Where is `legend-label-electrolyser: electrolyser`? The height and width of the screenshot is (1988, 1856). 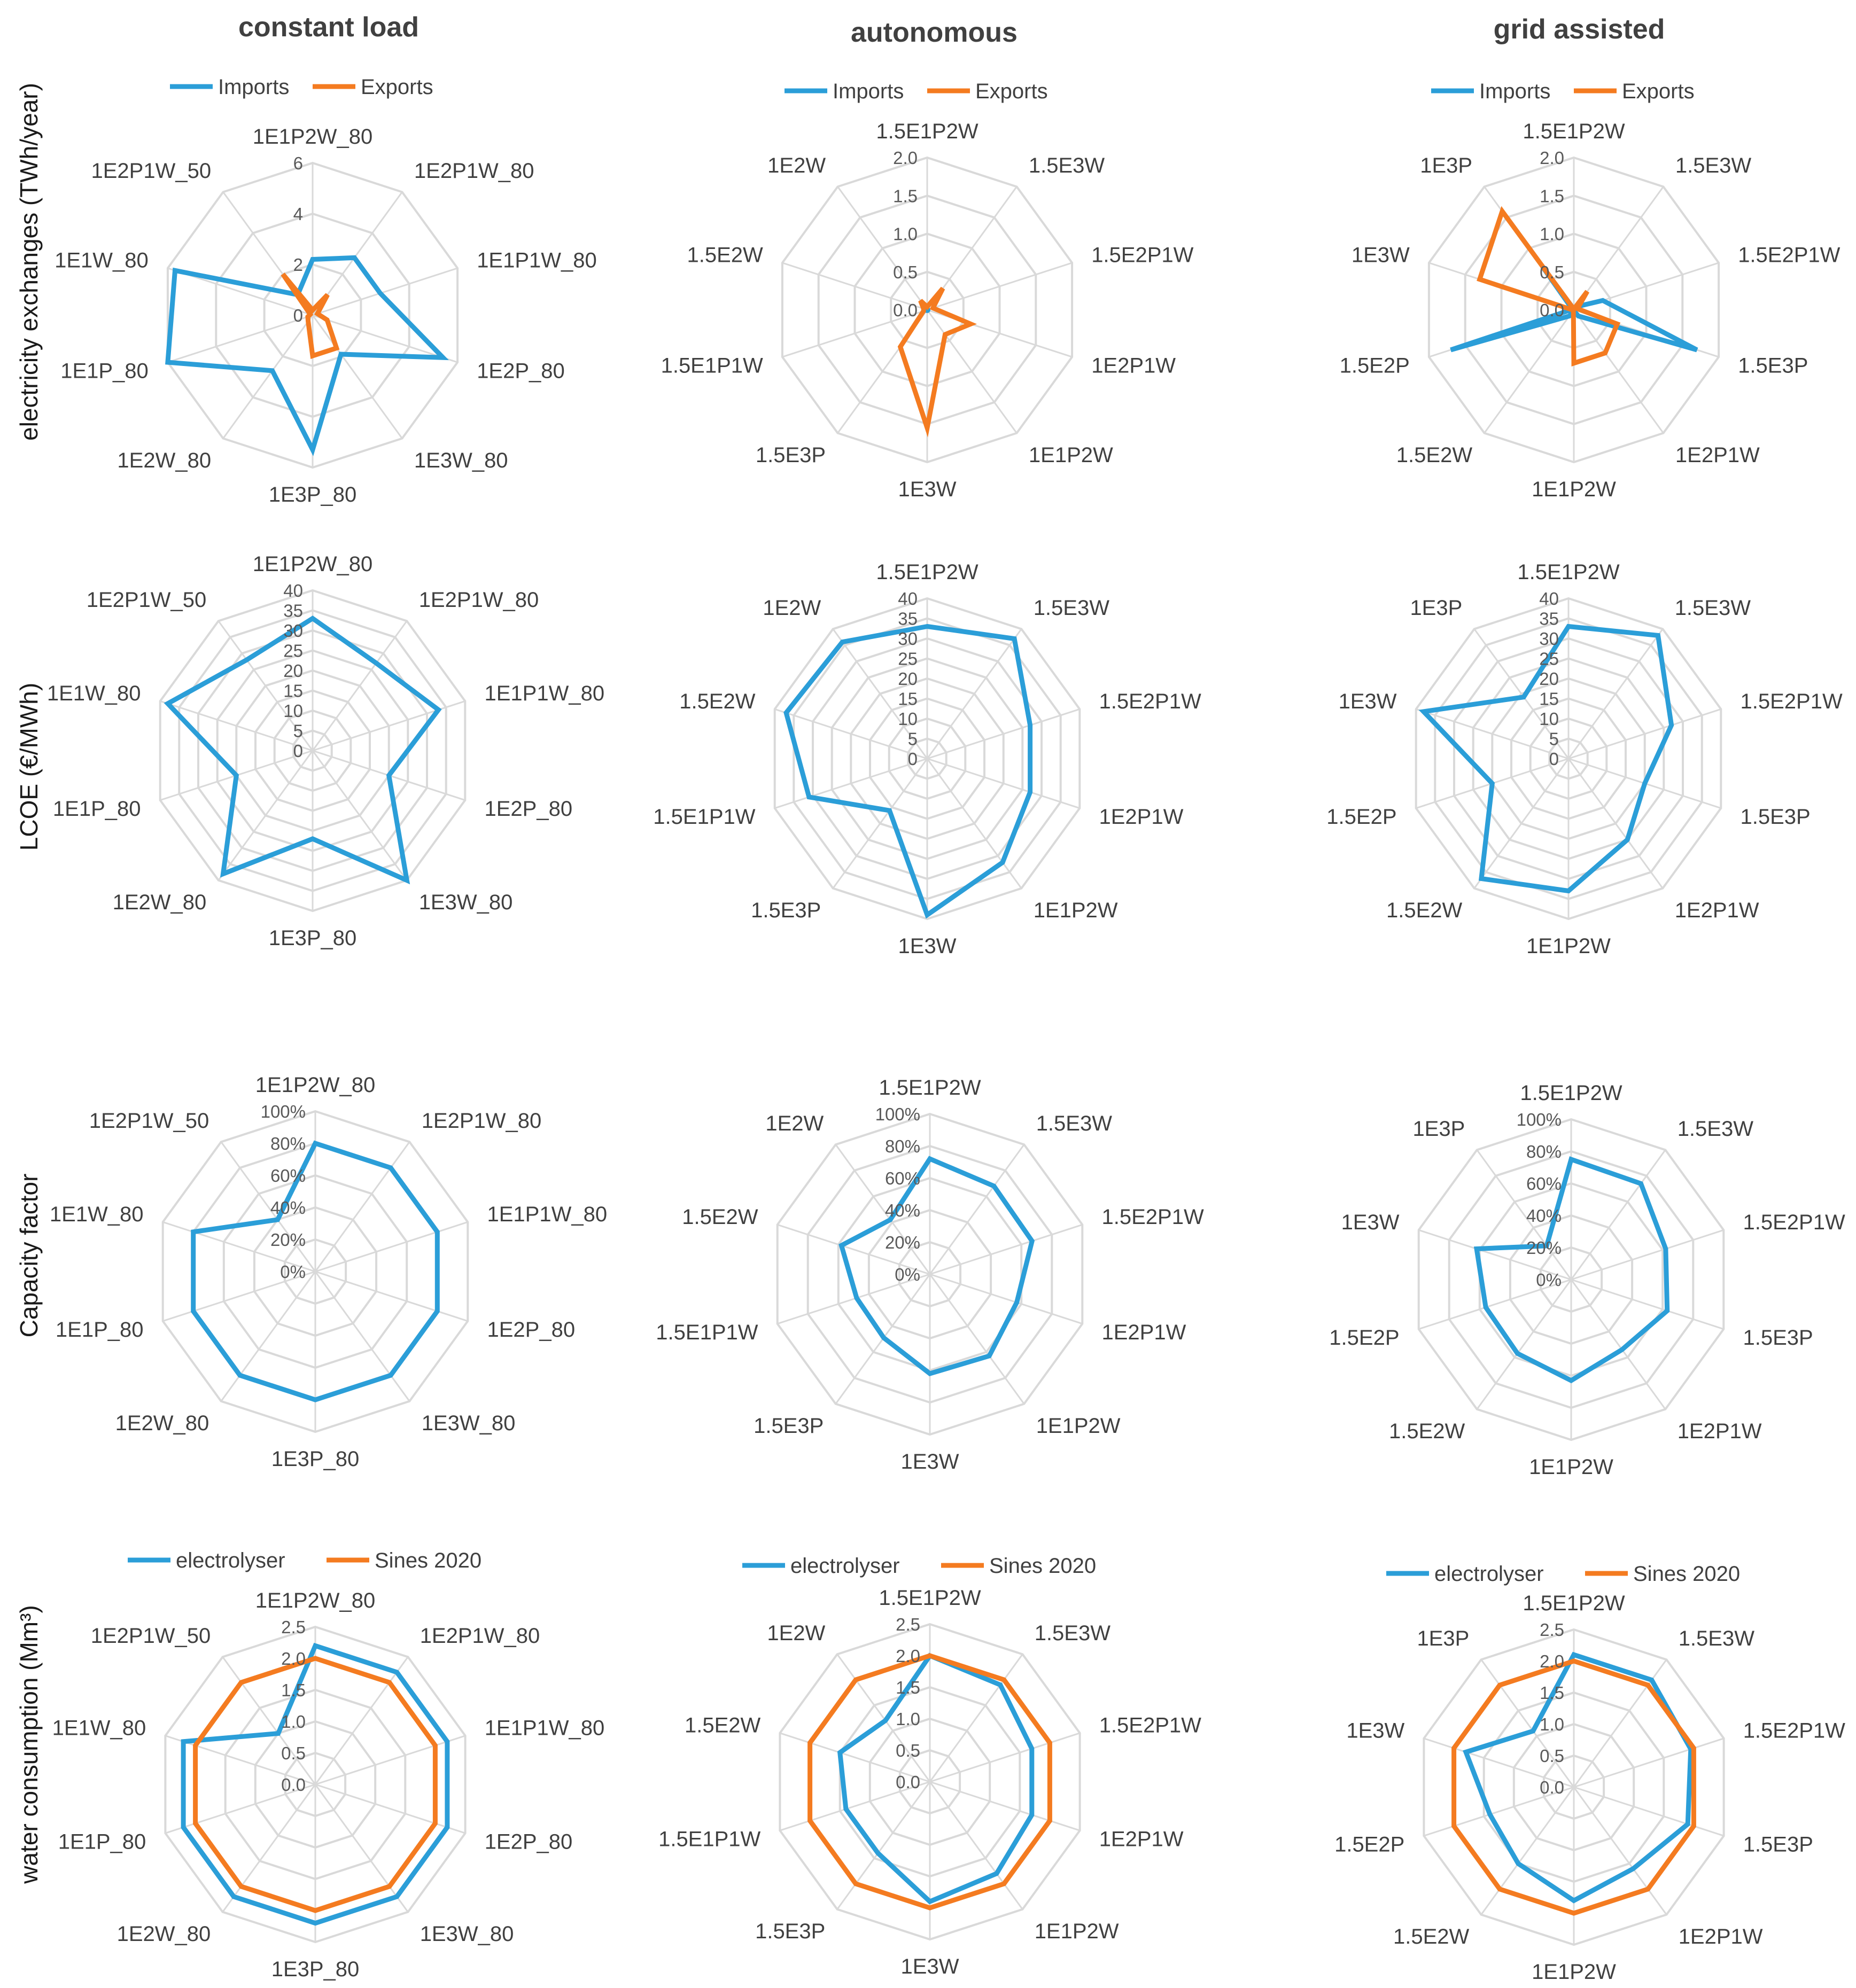 legend-label-electrolyser: electrolyser is located at coordinates (1489, 1574).